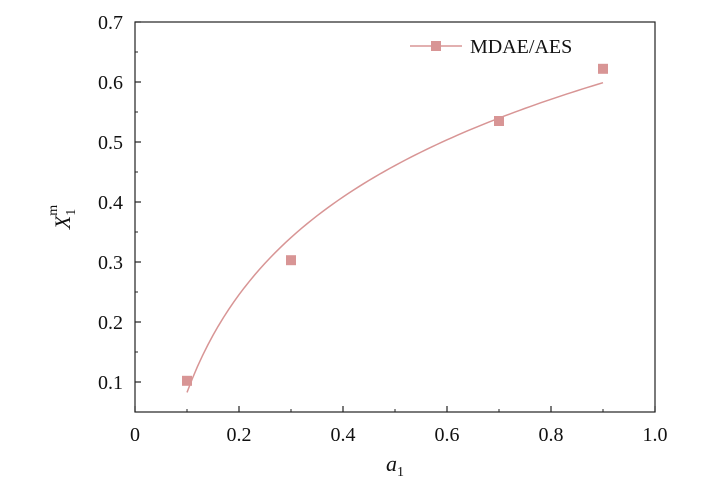  Describe the element at coordinates (110, 23) in the screenshot. I see `y-tick-label: 0.7` at that location.